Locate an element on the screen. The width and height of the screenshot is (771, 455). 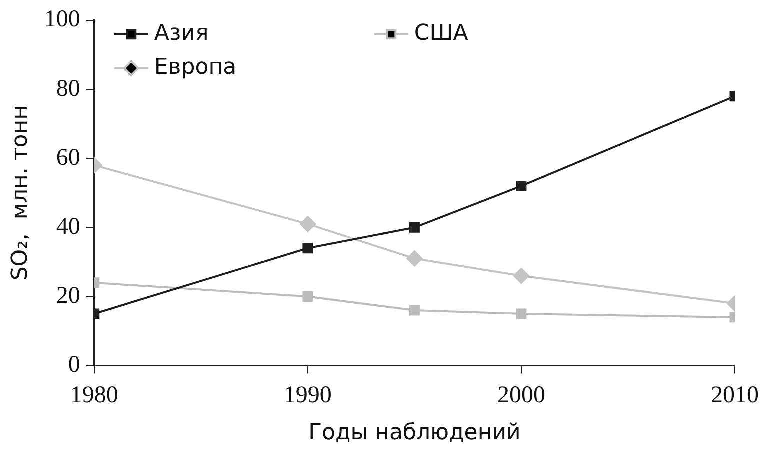
x-axis-title: Годы наблюдений is located at coordinates (414, 433).